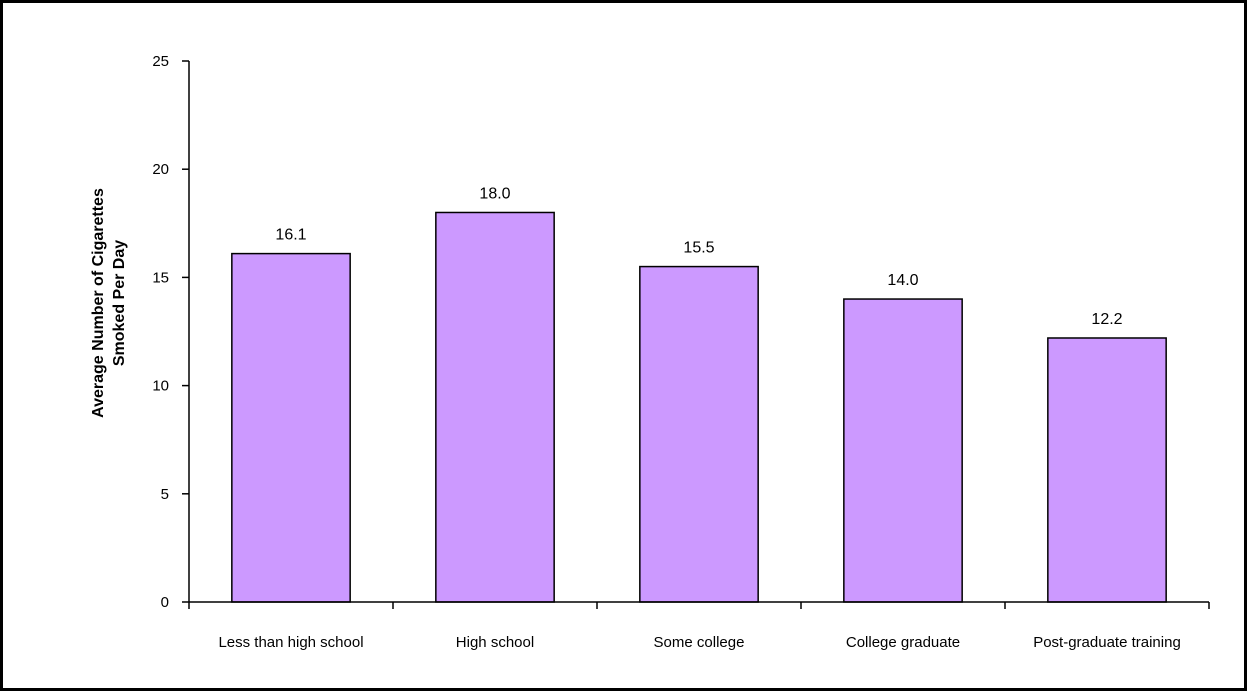  I want to click on y-axis-label-line-2: Smoked Per Day, so click(119, 303).